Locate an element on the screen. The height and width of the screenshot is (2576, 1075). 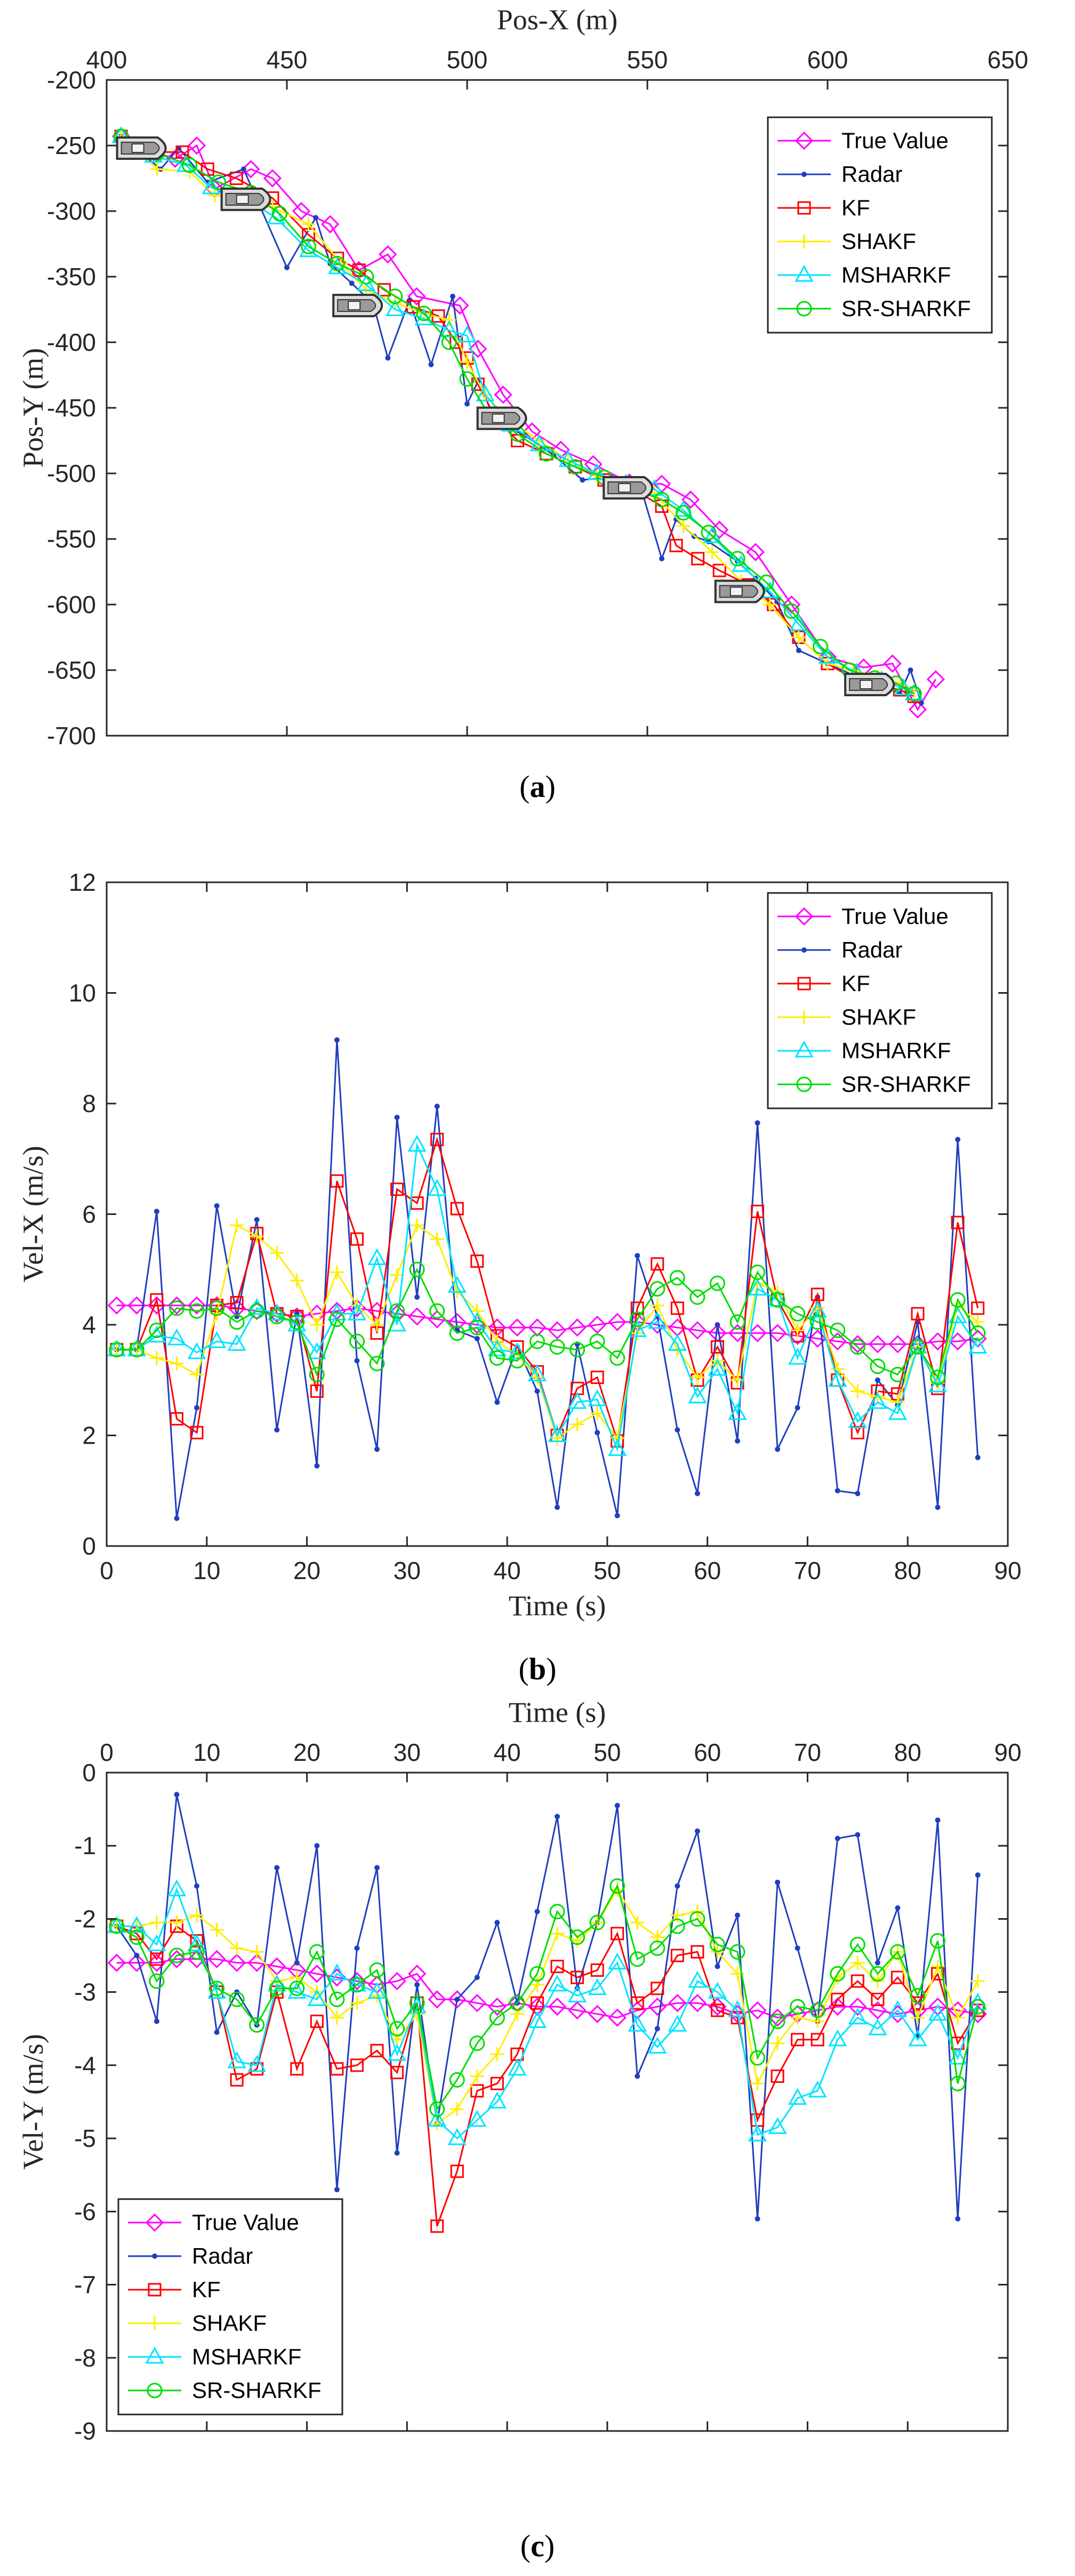
series-line-msharkf is located at coordinates (547, 2013).